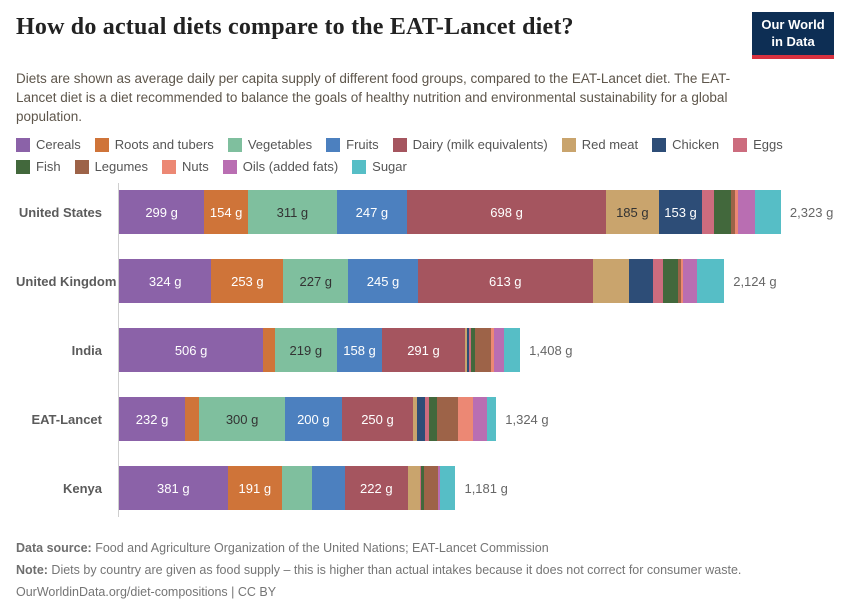 This screenshot has height=604, width=850. What do you see at coordinates (247, 281) in the screenshot?
I see `bar-segment-roots: 253 g` at bounding box center [247, 281].